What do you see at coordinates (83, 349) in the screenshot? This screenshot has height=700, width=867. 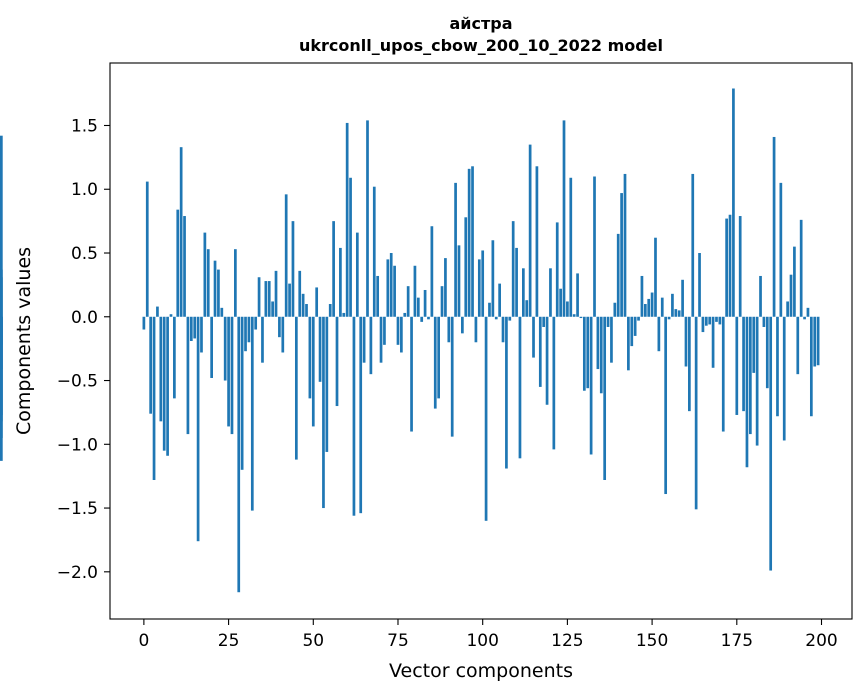 I see `y-axis-ticks: −2.0 −1.5 −1.0 −0.5 0.0 0.5 1.0 1.5` at bounding box center [83, 349].